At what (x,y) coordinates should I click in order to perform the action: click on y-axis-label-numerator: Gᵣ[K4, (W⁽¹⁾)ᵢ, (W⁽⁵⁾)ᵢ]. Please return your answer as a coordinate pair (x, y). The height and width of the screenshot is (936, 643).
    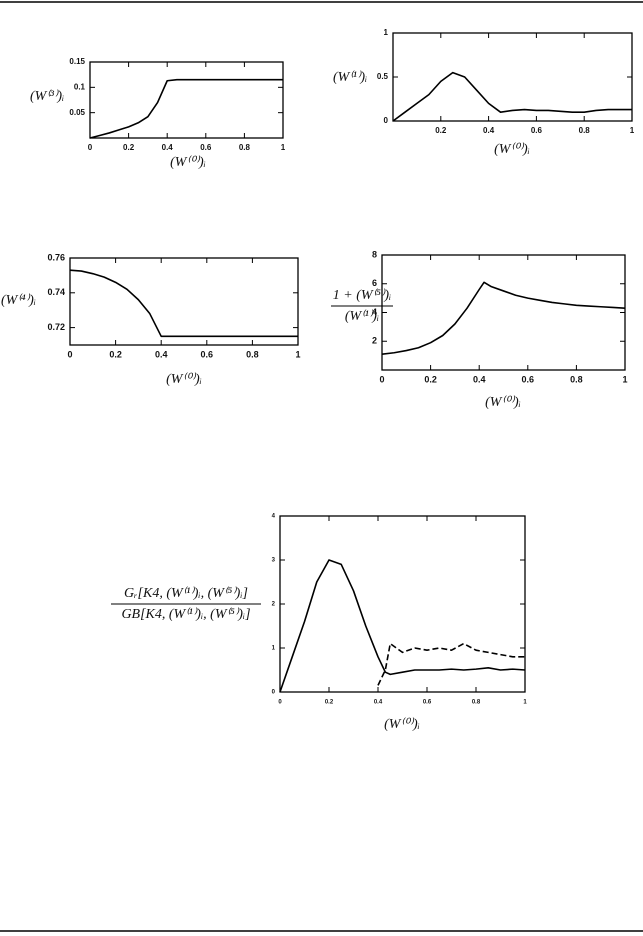
    Looking at the image, I should click on (186, 593).